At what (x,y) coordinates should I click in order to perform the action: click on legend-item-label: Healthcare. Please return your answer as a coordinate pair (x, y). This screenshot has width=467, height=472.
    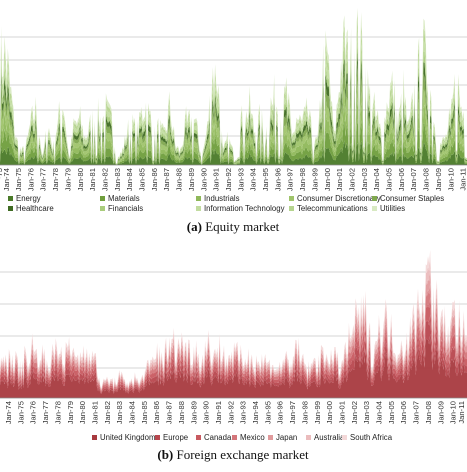
    Looking at the image, I should click on (35, 208).